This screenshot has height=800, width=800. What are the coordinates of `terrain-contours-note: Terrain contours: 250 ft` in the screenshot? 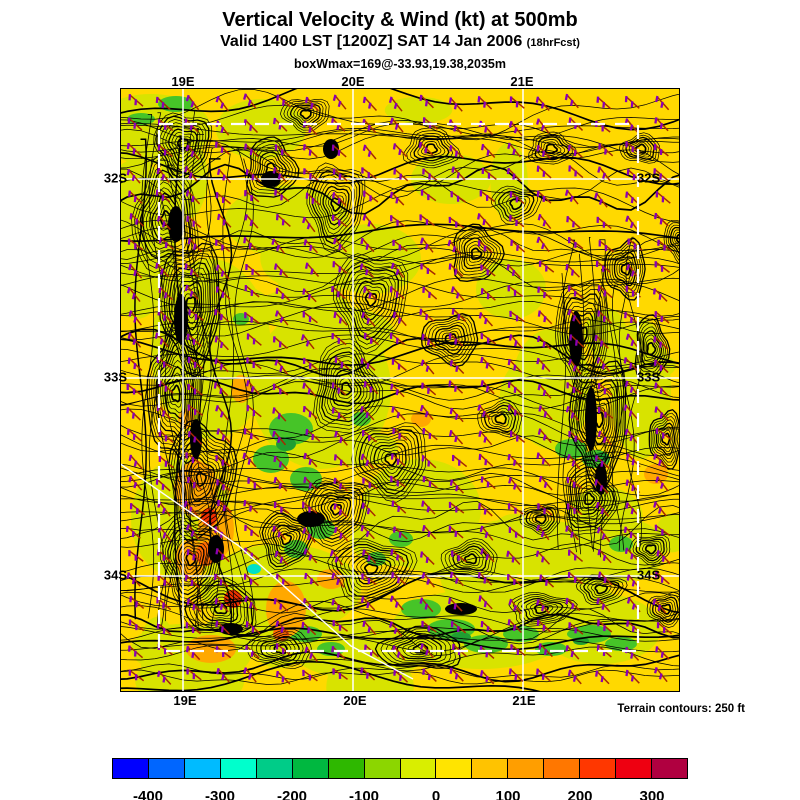 It's located at (681, 709).